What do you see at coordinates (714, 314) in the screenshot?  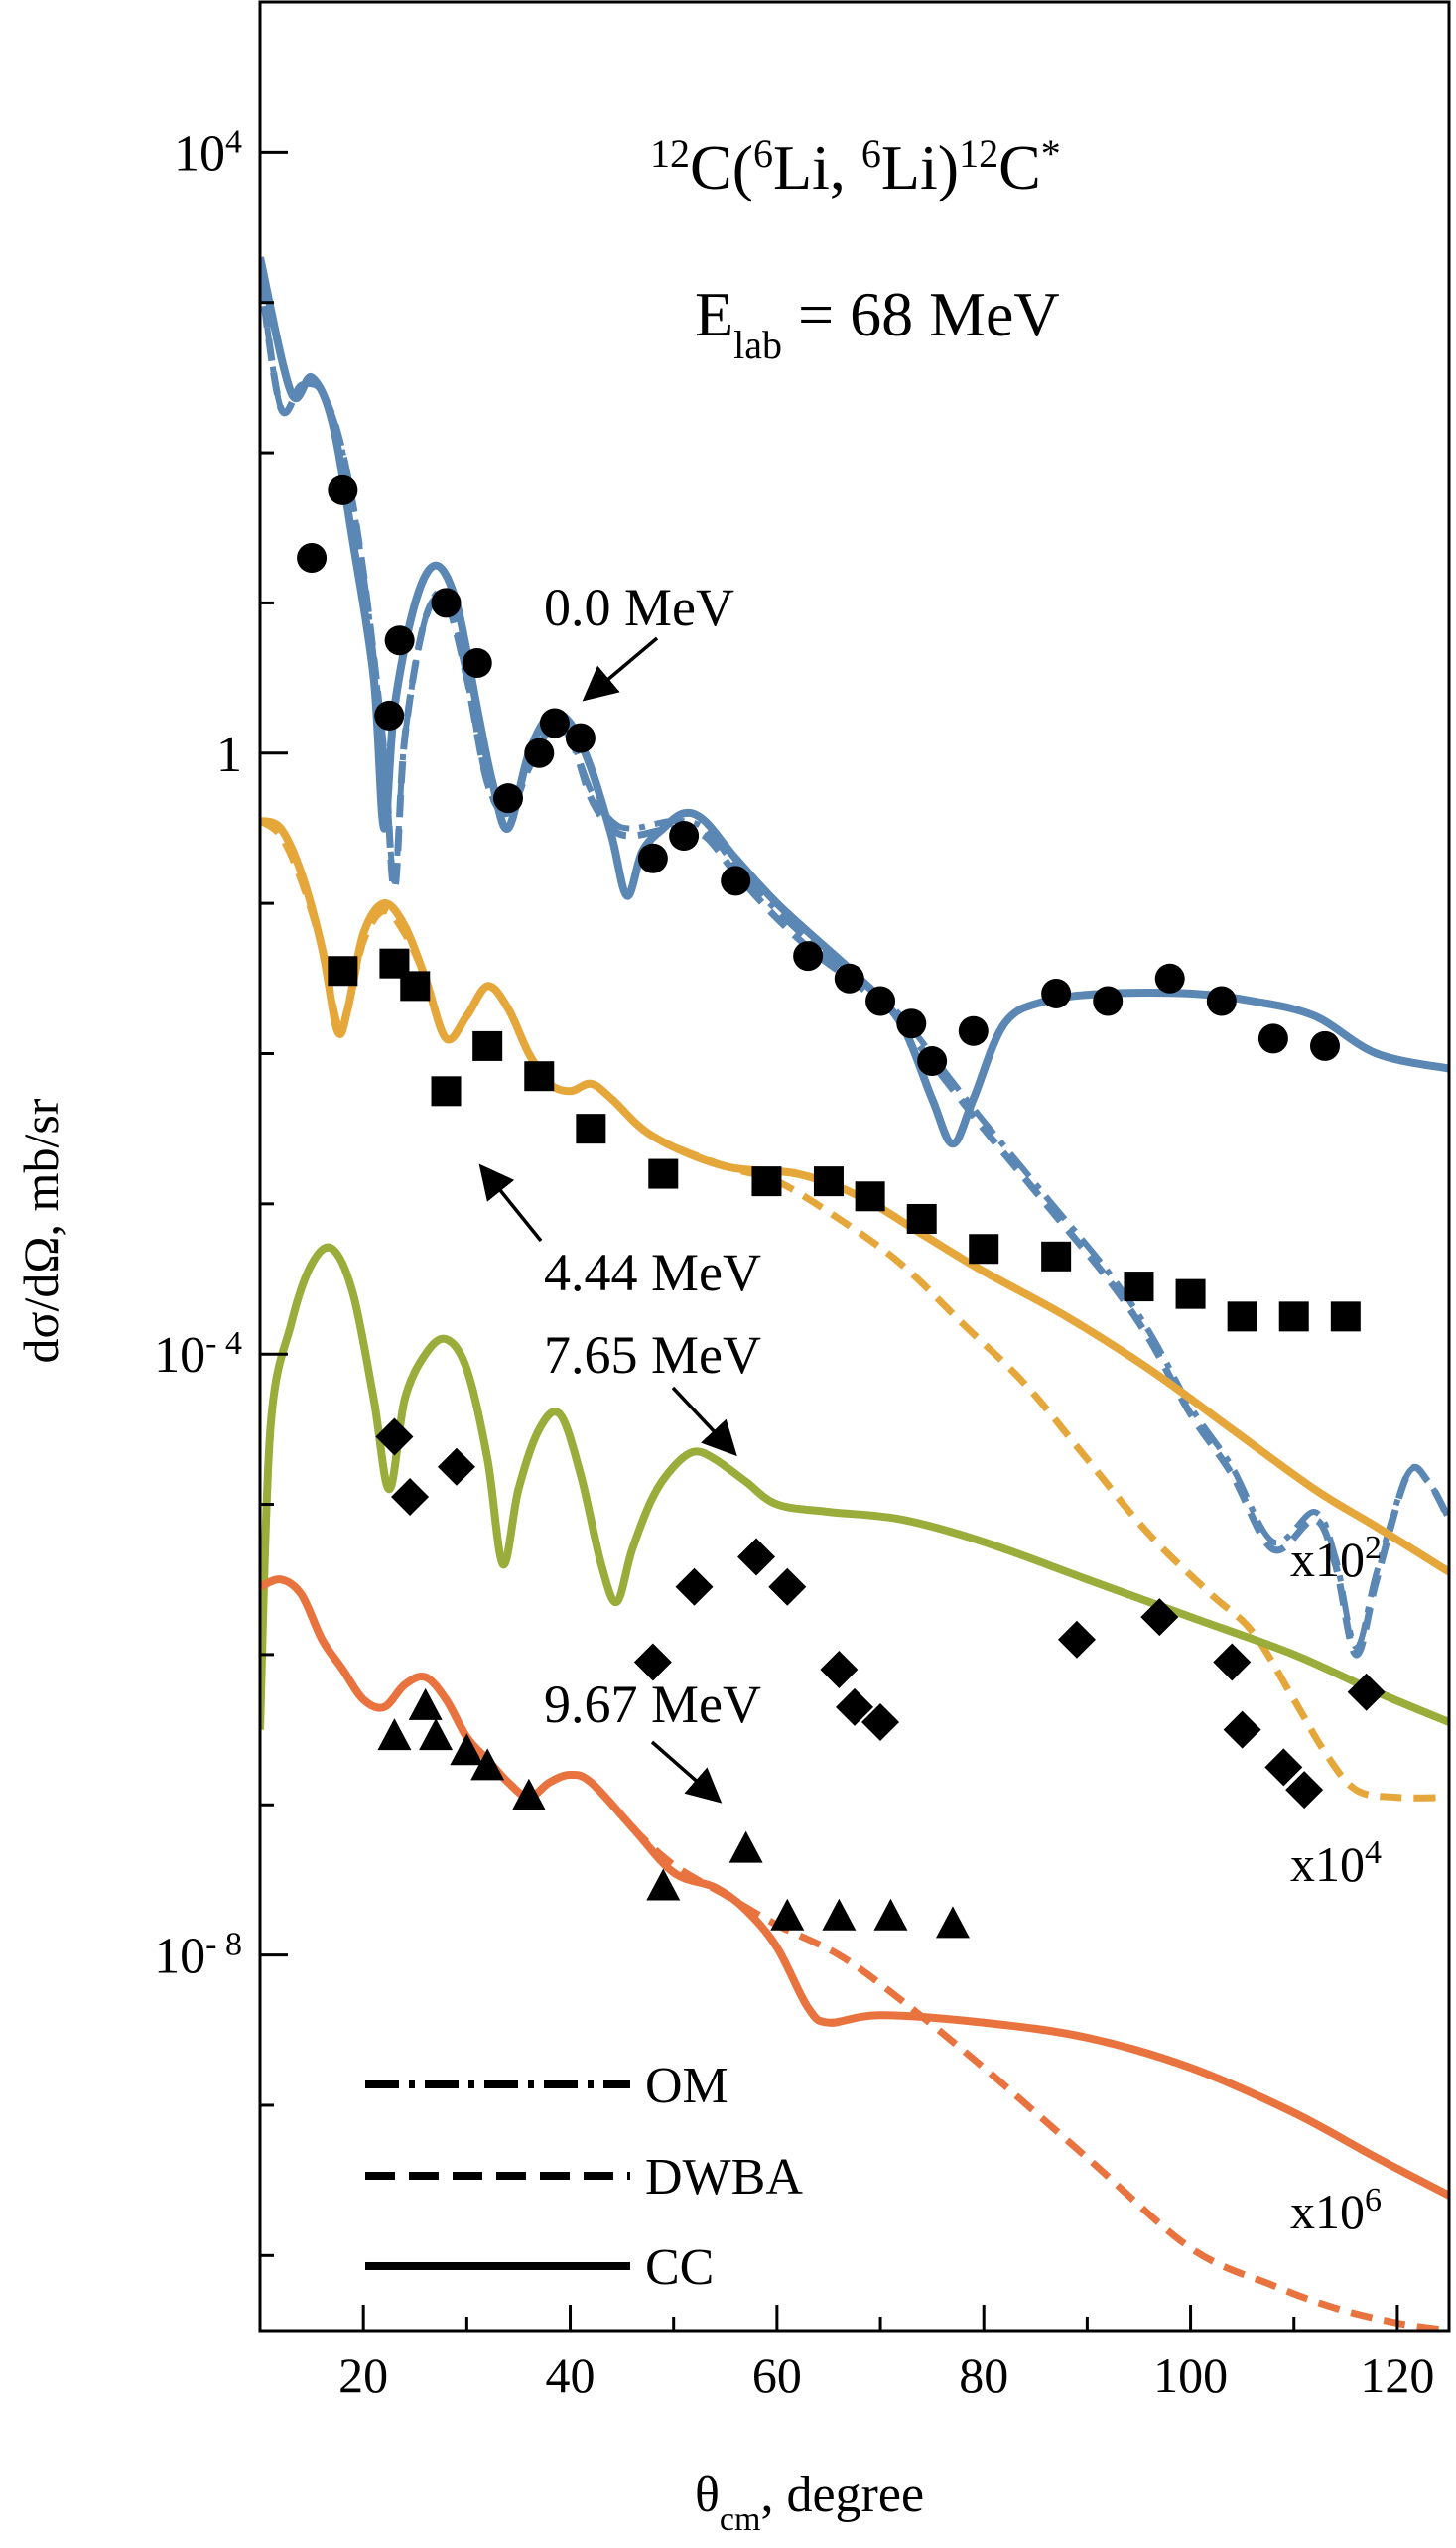 I see `energy-label-base: E` at bounding box center [714, 314].